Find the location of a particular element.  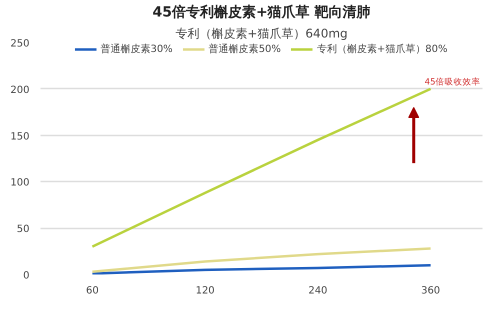

x-tick-label: 120 is located at coordinates (205, 291).